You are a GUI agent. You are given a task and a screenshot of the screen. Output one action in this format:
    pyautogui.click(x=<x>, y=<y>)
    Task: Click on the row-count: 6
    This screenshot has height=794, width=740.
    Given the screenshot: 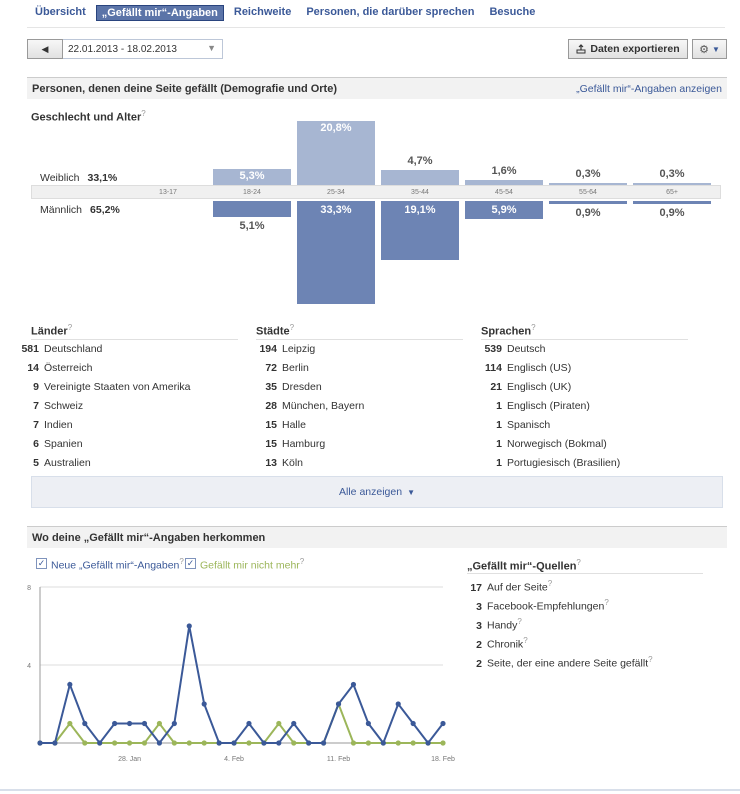 What is the action you would take?
    pyautogui.click(x=36, y=444)
    